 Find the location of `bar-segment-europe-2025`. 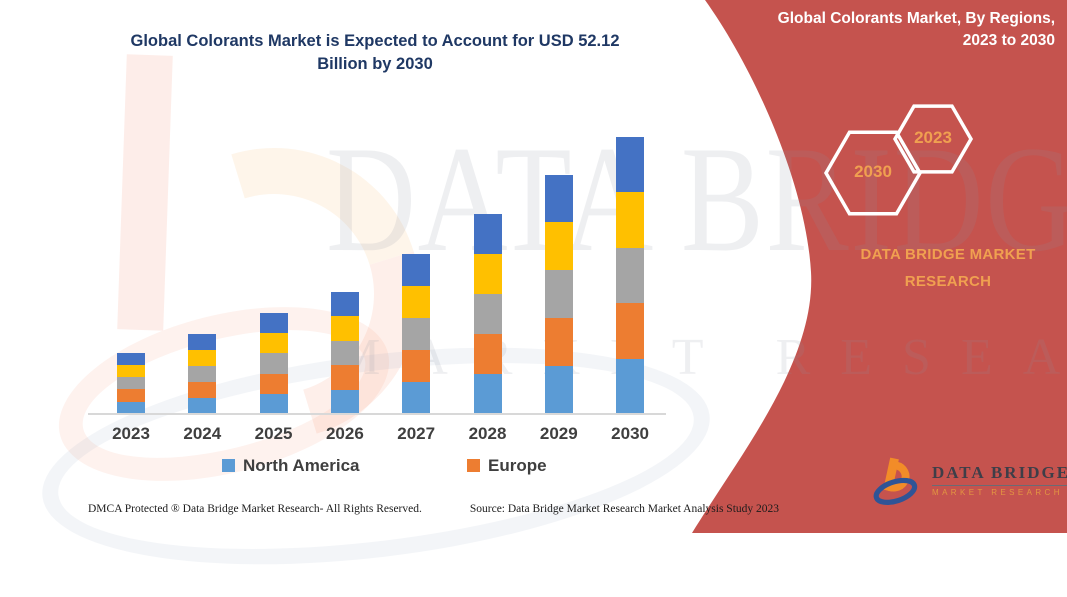

bar-segment-europe-2025 is located at coordinates (273, 383).